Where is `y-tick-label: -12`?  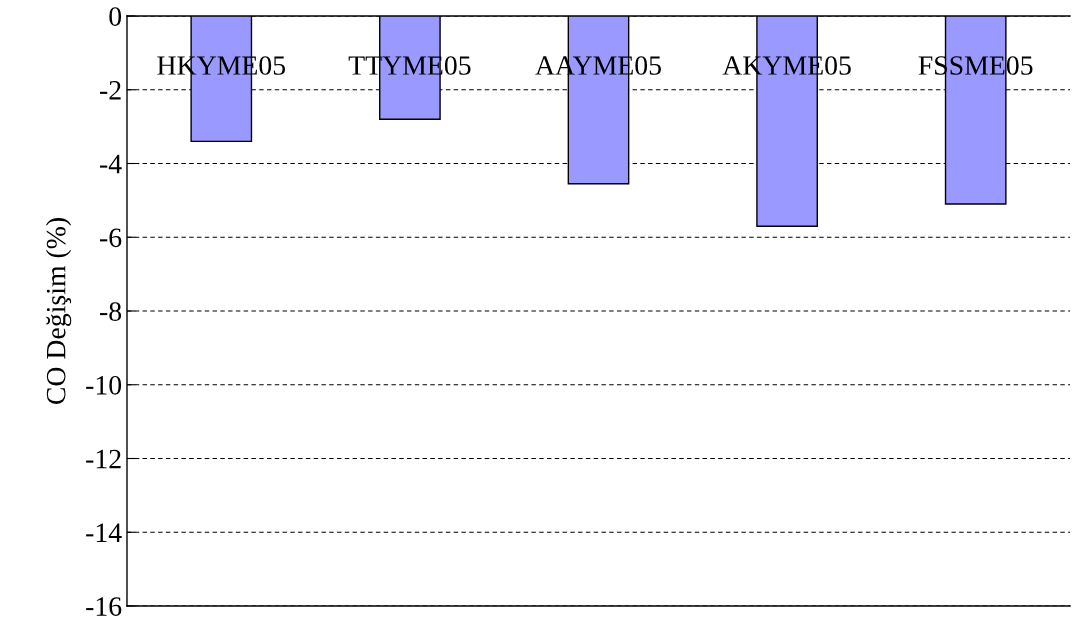
y-tick-label: -12 is located at coordinates (103, 459).